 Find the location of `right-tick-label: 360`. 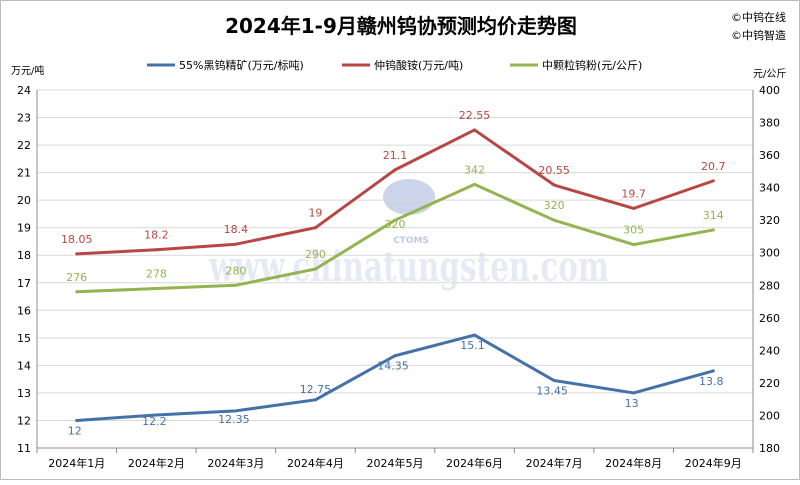

right-tick-label: 360 is located at coordinates (769, 155).